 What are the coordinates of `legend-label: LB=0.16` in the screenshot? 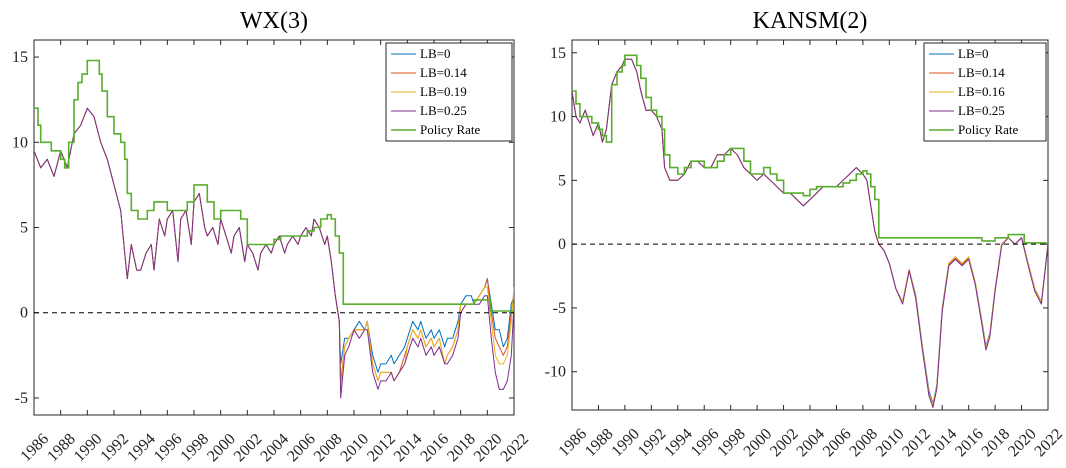 It's located at (981, 91).